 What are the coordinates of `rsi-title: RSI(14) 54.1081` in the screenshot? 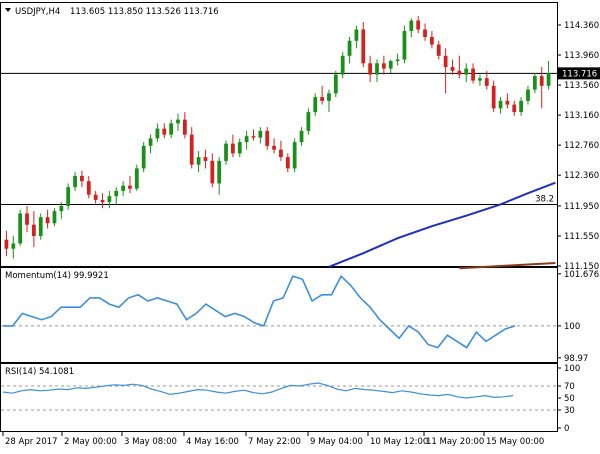 It's located at (39, 372).